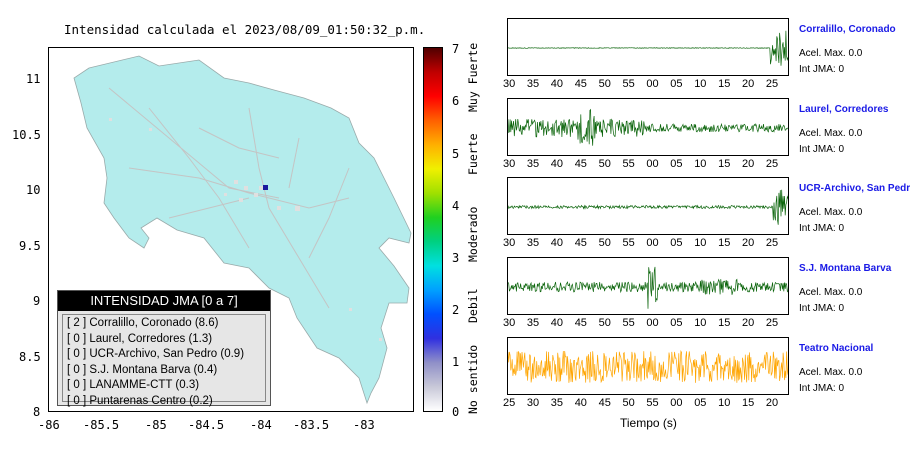 Image resolution: width=910 pixels, height=460 pixels. I want to click on legend-item: [ 0 ] LANAMME-CTT (0.3), so click(133, 385).